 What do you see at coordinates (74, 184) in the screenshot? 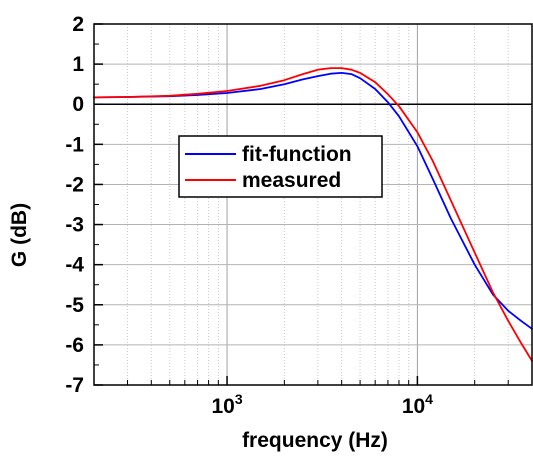
I see `y-tick-label: -2` at bounding box center [74, 184].